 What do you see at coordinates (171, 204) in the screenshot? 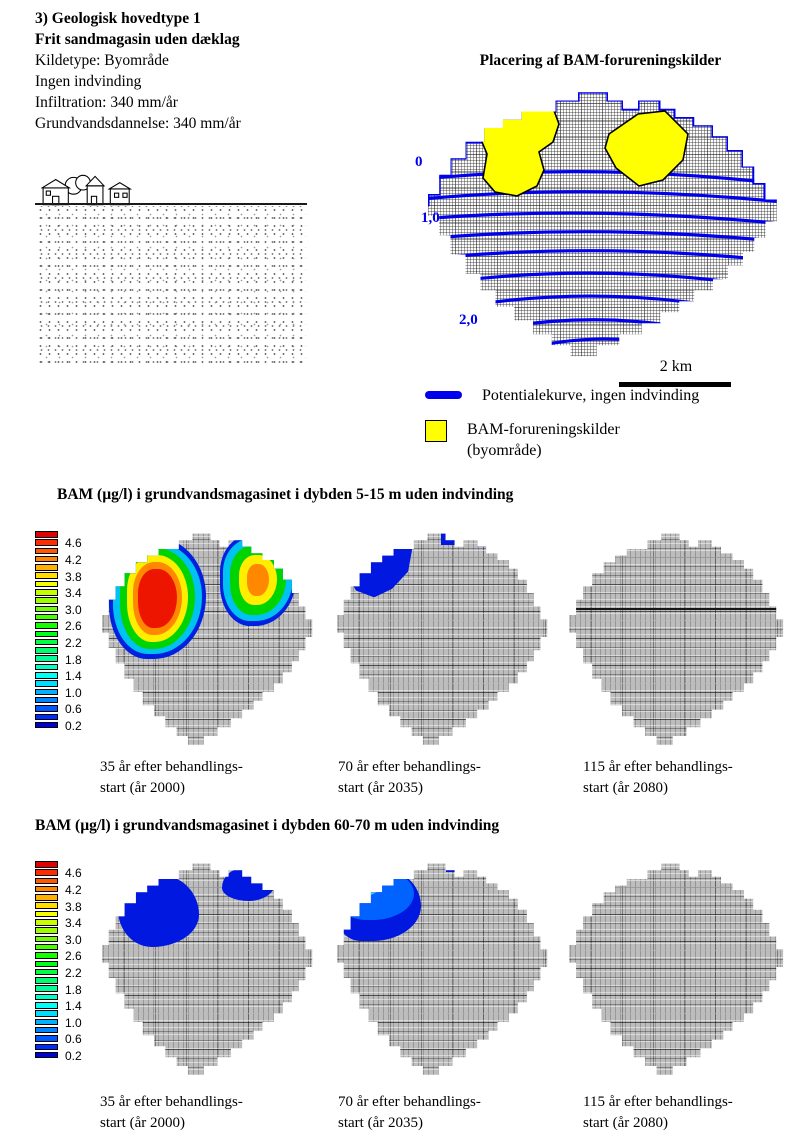
I see `ground-surface-line` at bounding box center [171, 204].